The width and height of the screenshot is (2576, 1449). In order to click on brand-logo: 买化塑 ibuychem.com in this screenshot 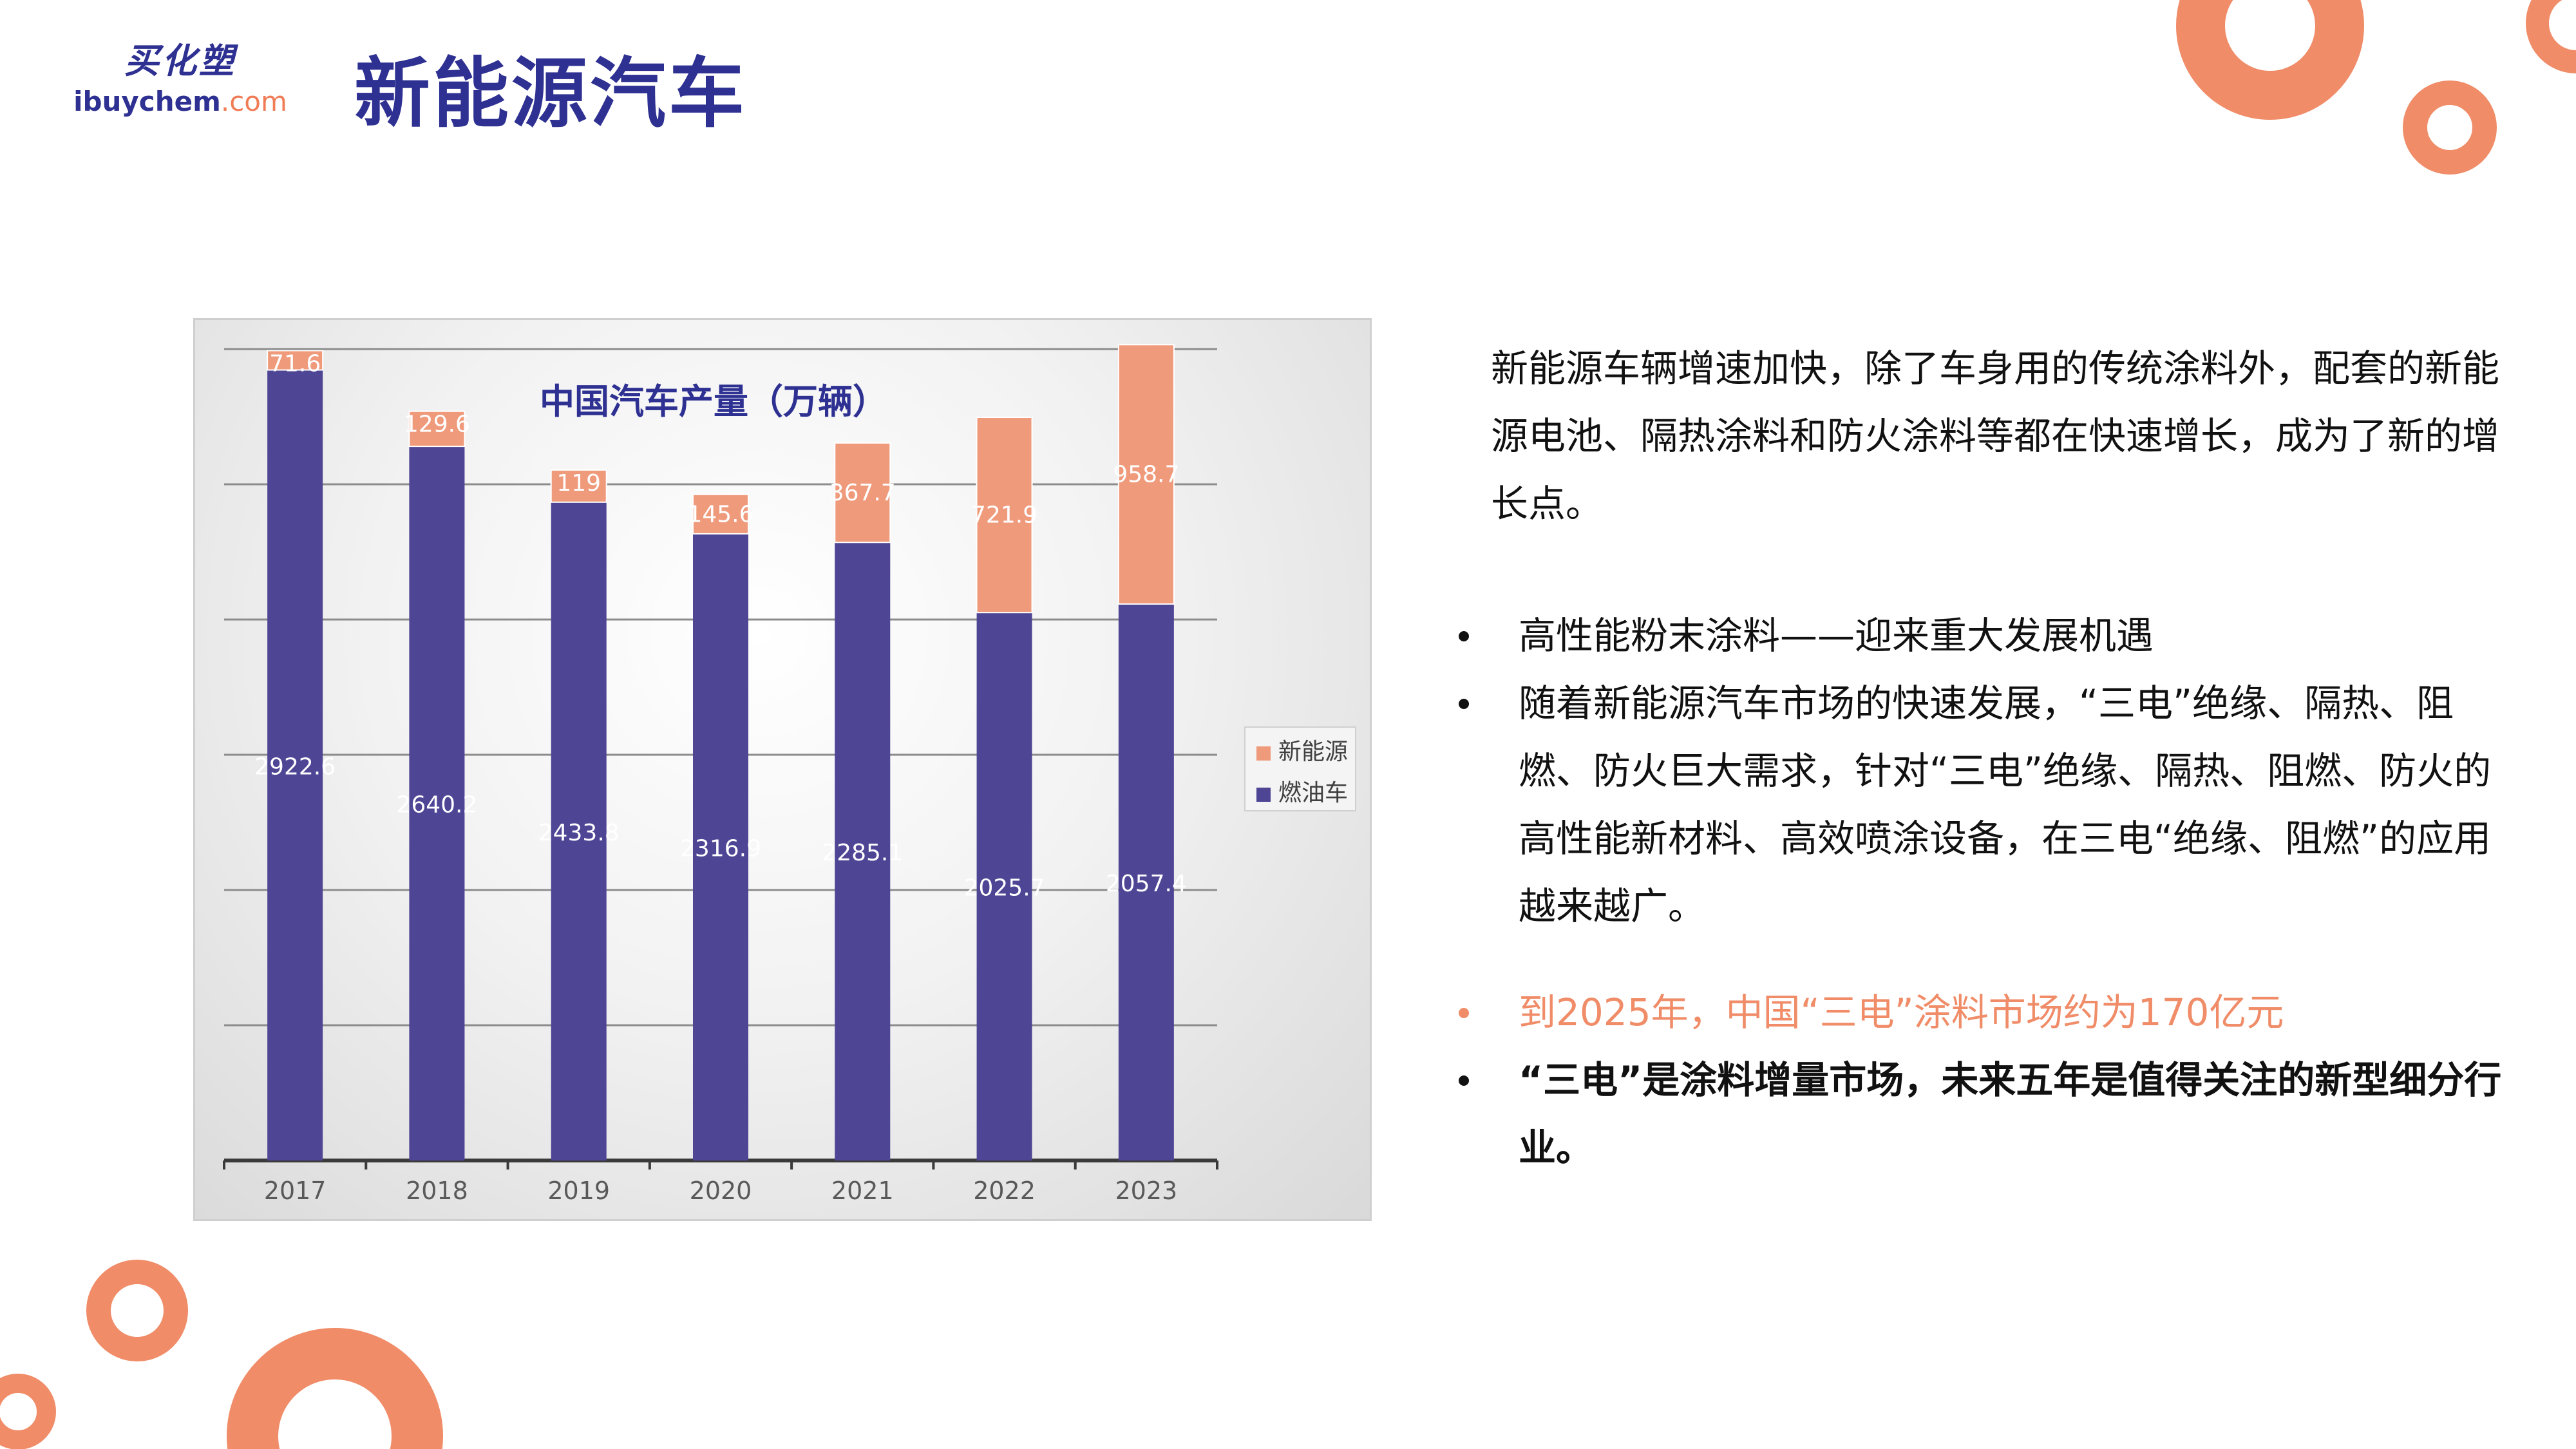, I will do `click(181, 79)`.